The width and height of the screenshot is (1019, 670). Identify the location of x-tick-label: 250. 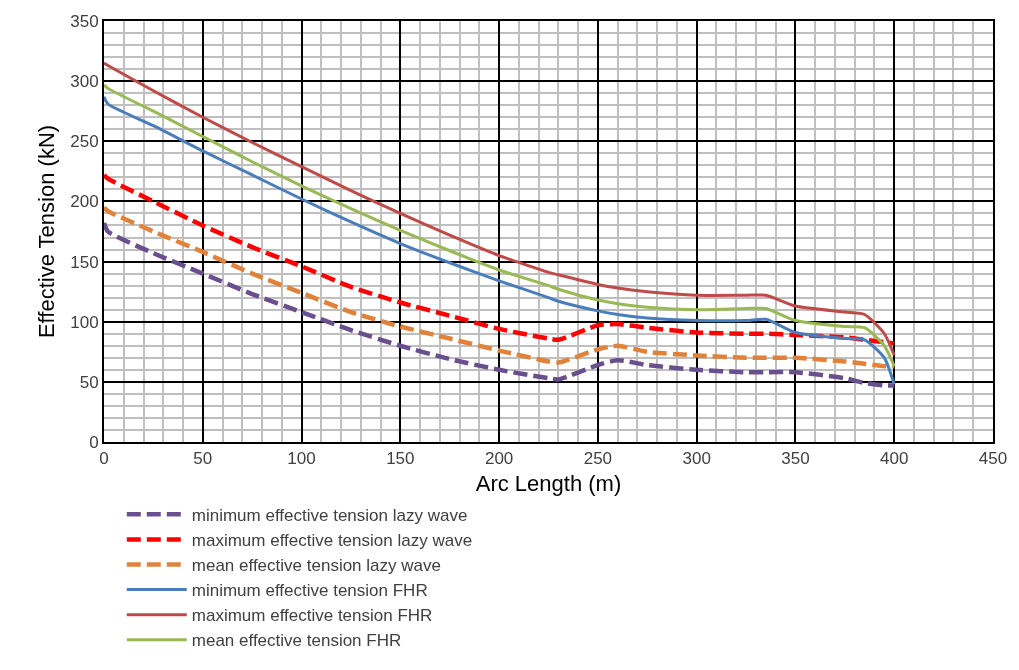
(598, 459).